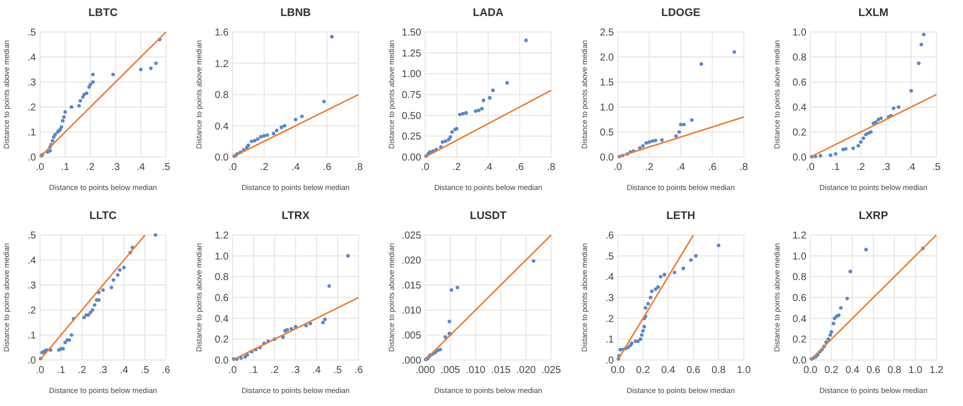 This screenshot has width=963, height=406. Describe the element at coordinates (526, 370) in the screenshot. I see `x-tick-label: .020` at that location.